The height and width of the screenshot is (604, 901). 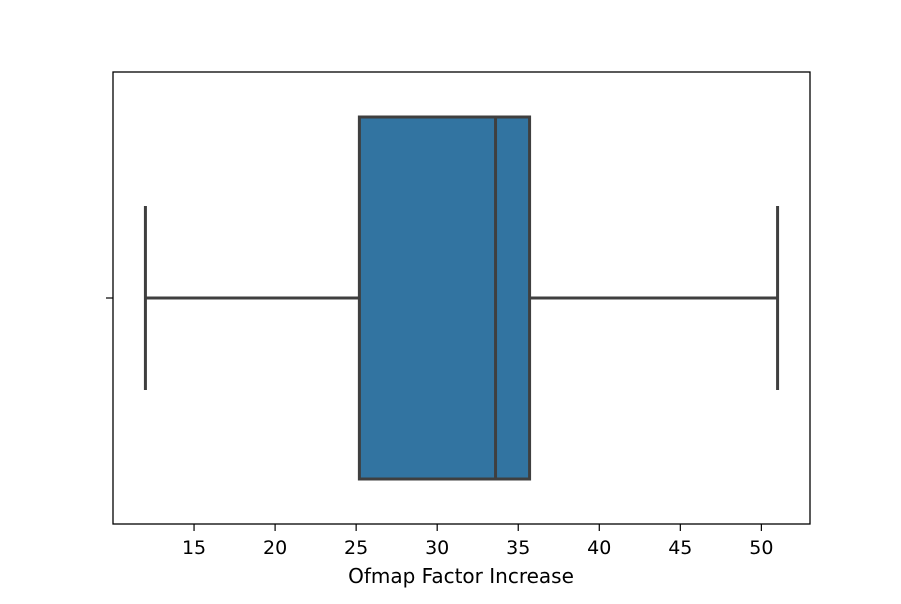 What do you see at coordinates (356, 548) in the screenshot?
I see `x-tick-label: 25` at bounding box center [356, 548].